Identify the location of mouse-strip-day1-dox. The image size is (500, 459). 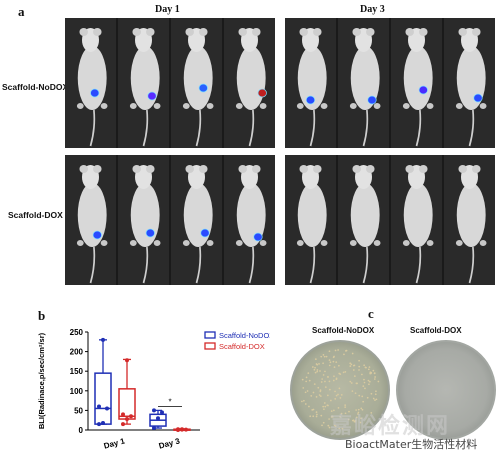
(170, 220).